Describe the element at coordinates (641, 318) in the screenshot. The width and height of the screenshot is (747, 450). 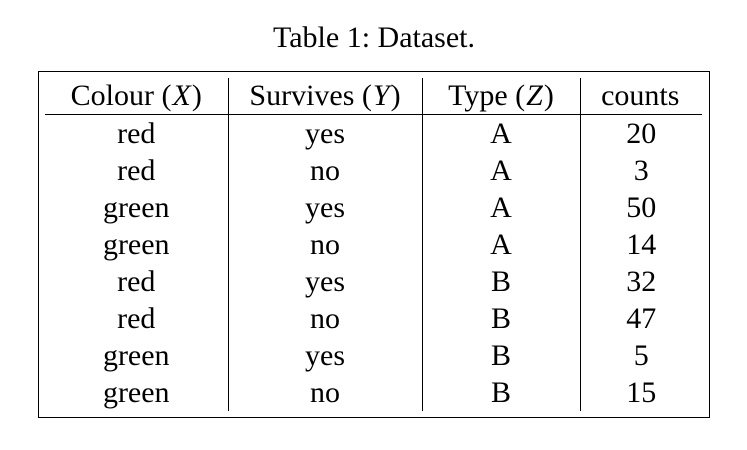
I see `cell-counts: 47` at that location.